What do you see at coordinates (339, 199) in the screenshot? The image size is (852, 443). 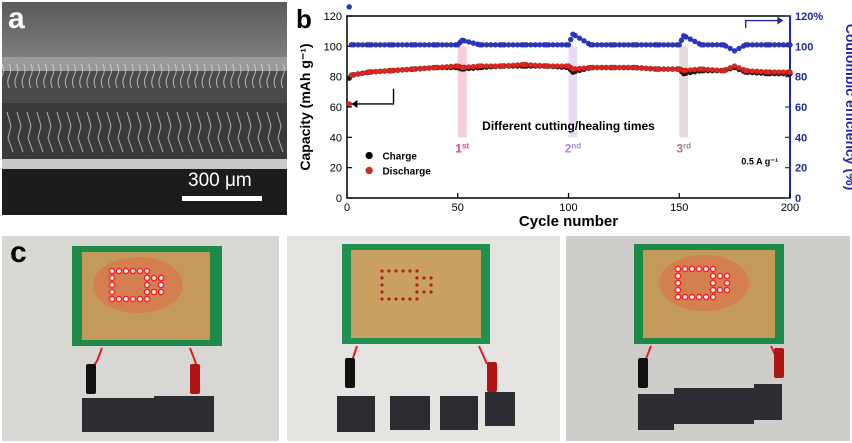 I see `y-left-tick-label: 0` at bounding box center [339, 199].